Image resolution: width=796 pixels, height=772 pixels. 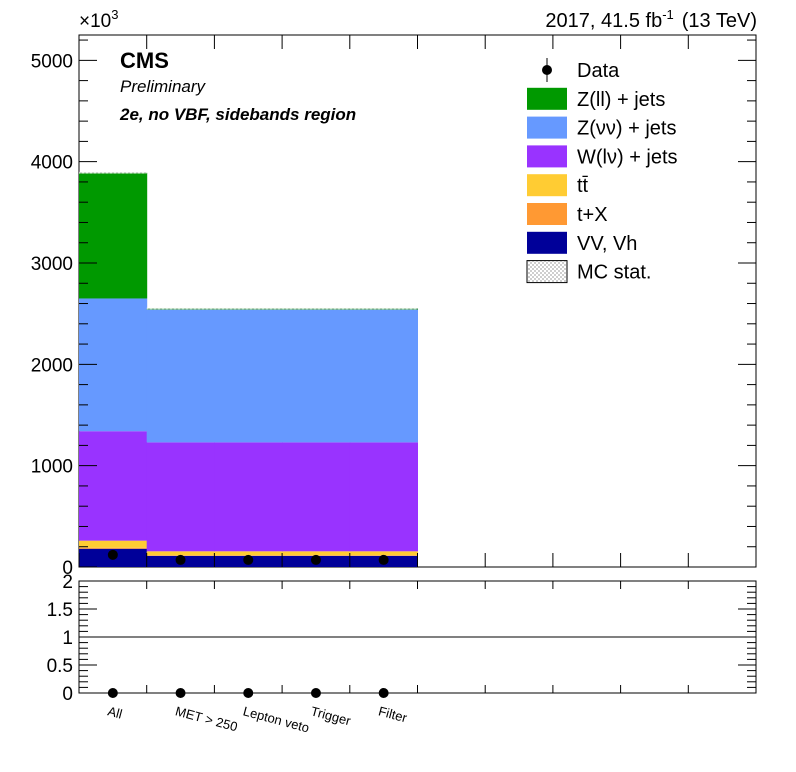 What do you see at coordinates (607, 244) in the screenshot?
I see `legend-label: VV, Vh` at bounding box center [607, 244].